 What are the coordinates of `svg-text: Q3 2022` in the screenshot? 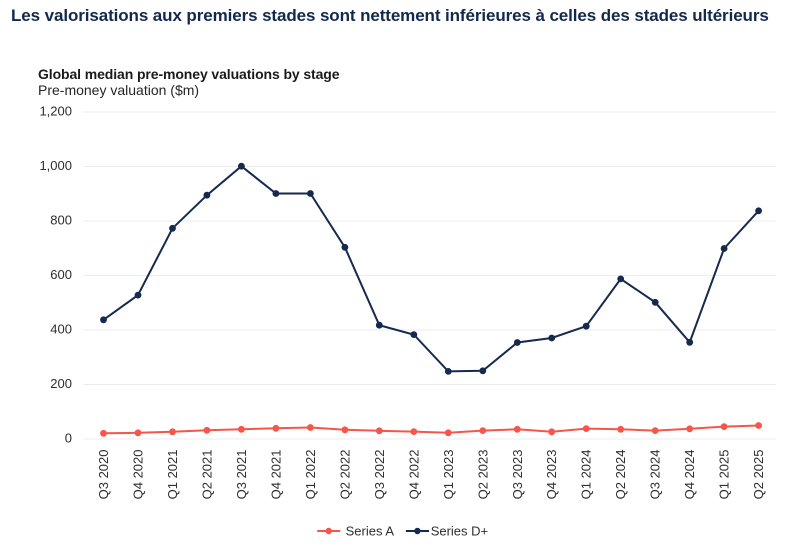 It's located at (379, 475).